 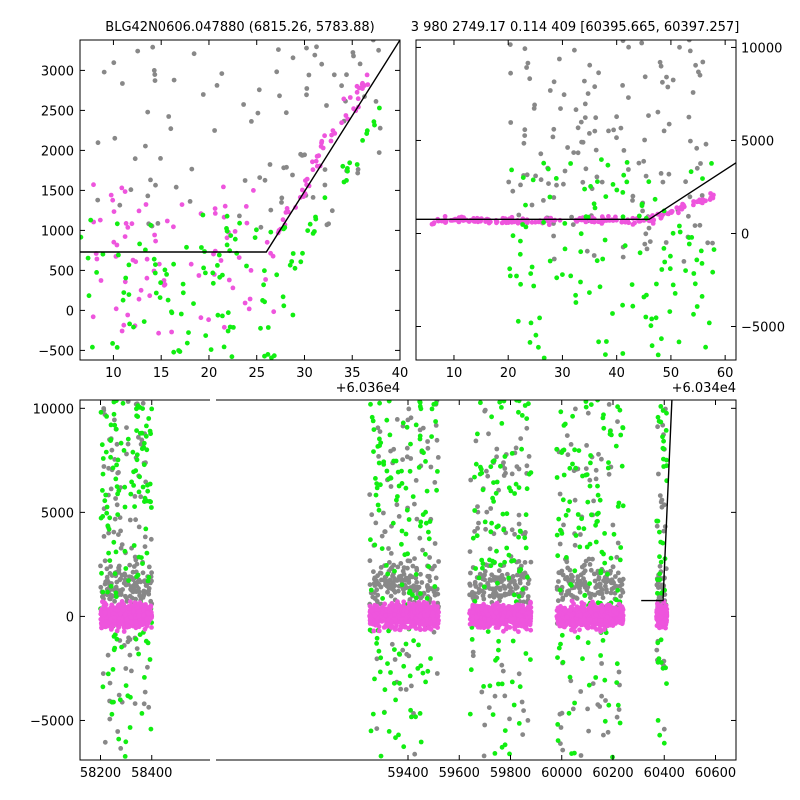 What do you see at coordinates (256, 373) in the screenshot?
I see `x-tick-label: 25` at bounding box center [256, 373].